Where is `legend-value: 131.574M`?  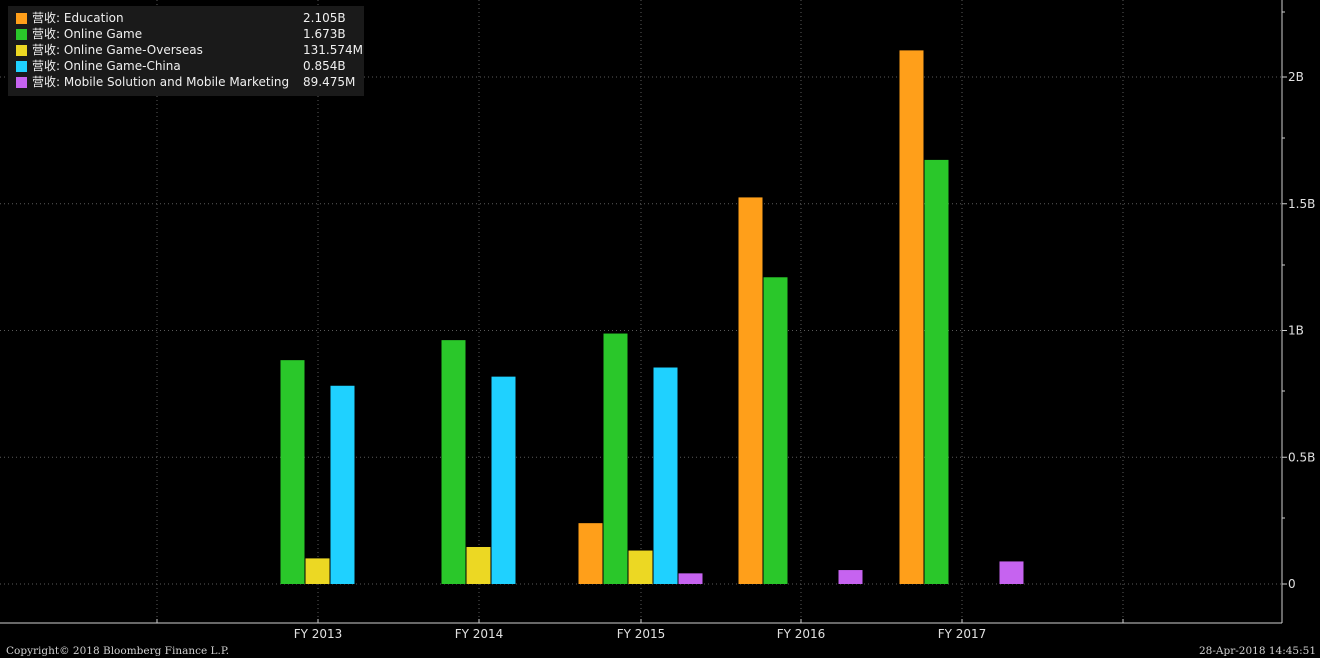
legend-value: 131.574M is located at coordinates (333, 50).